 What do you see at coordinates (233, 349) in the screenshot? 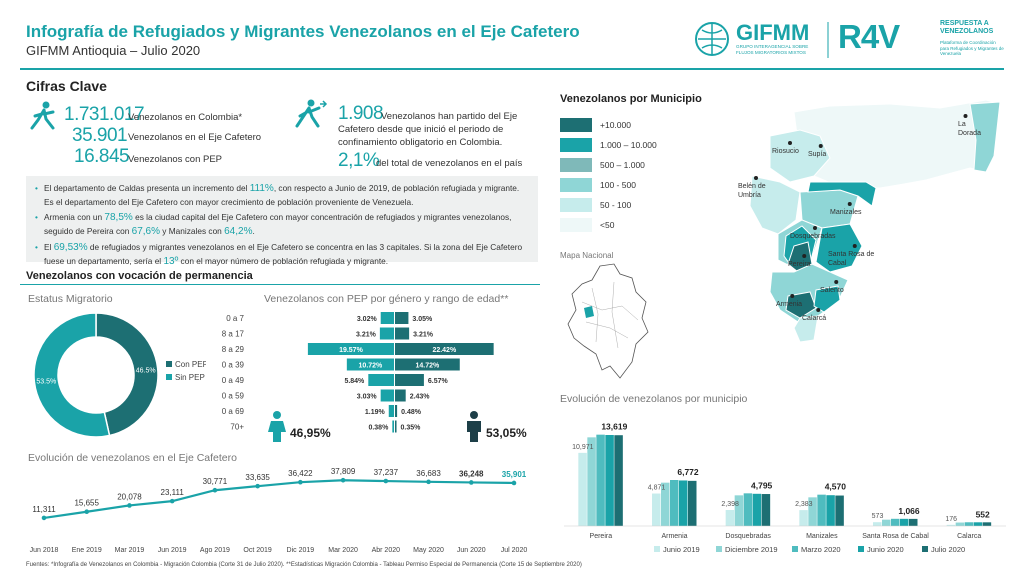
I see `pyramid-age-label: 18 a 29` at bounding box center [233, 349].